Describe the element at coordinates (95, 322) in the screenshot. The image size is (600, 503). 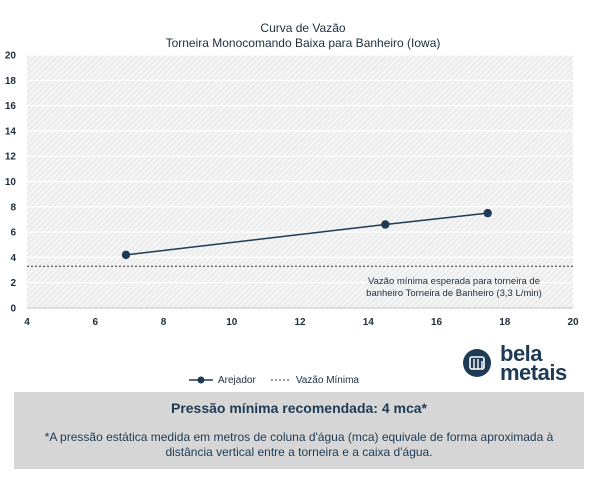
I see `x-tick-label: 6` at that location.